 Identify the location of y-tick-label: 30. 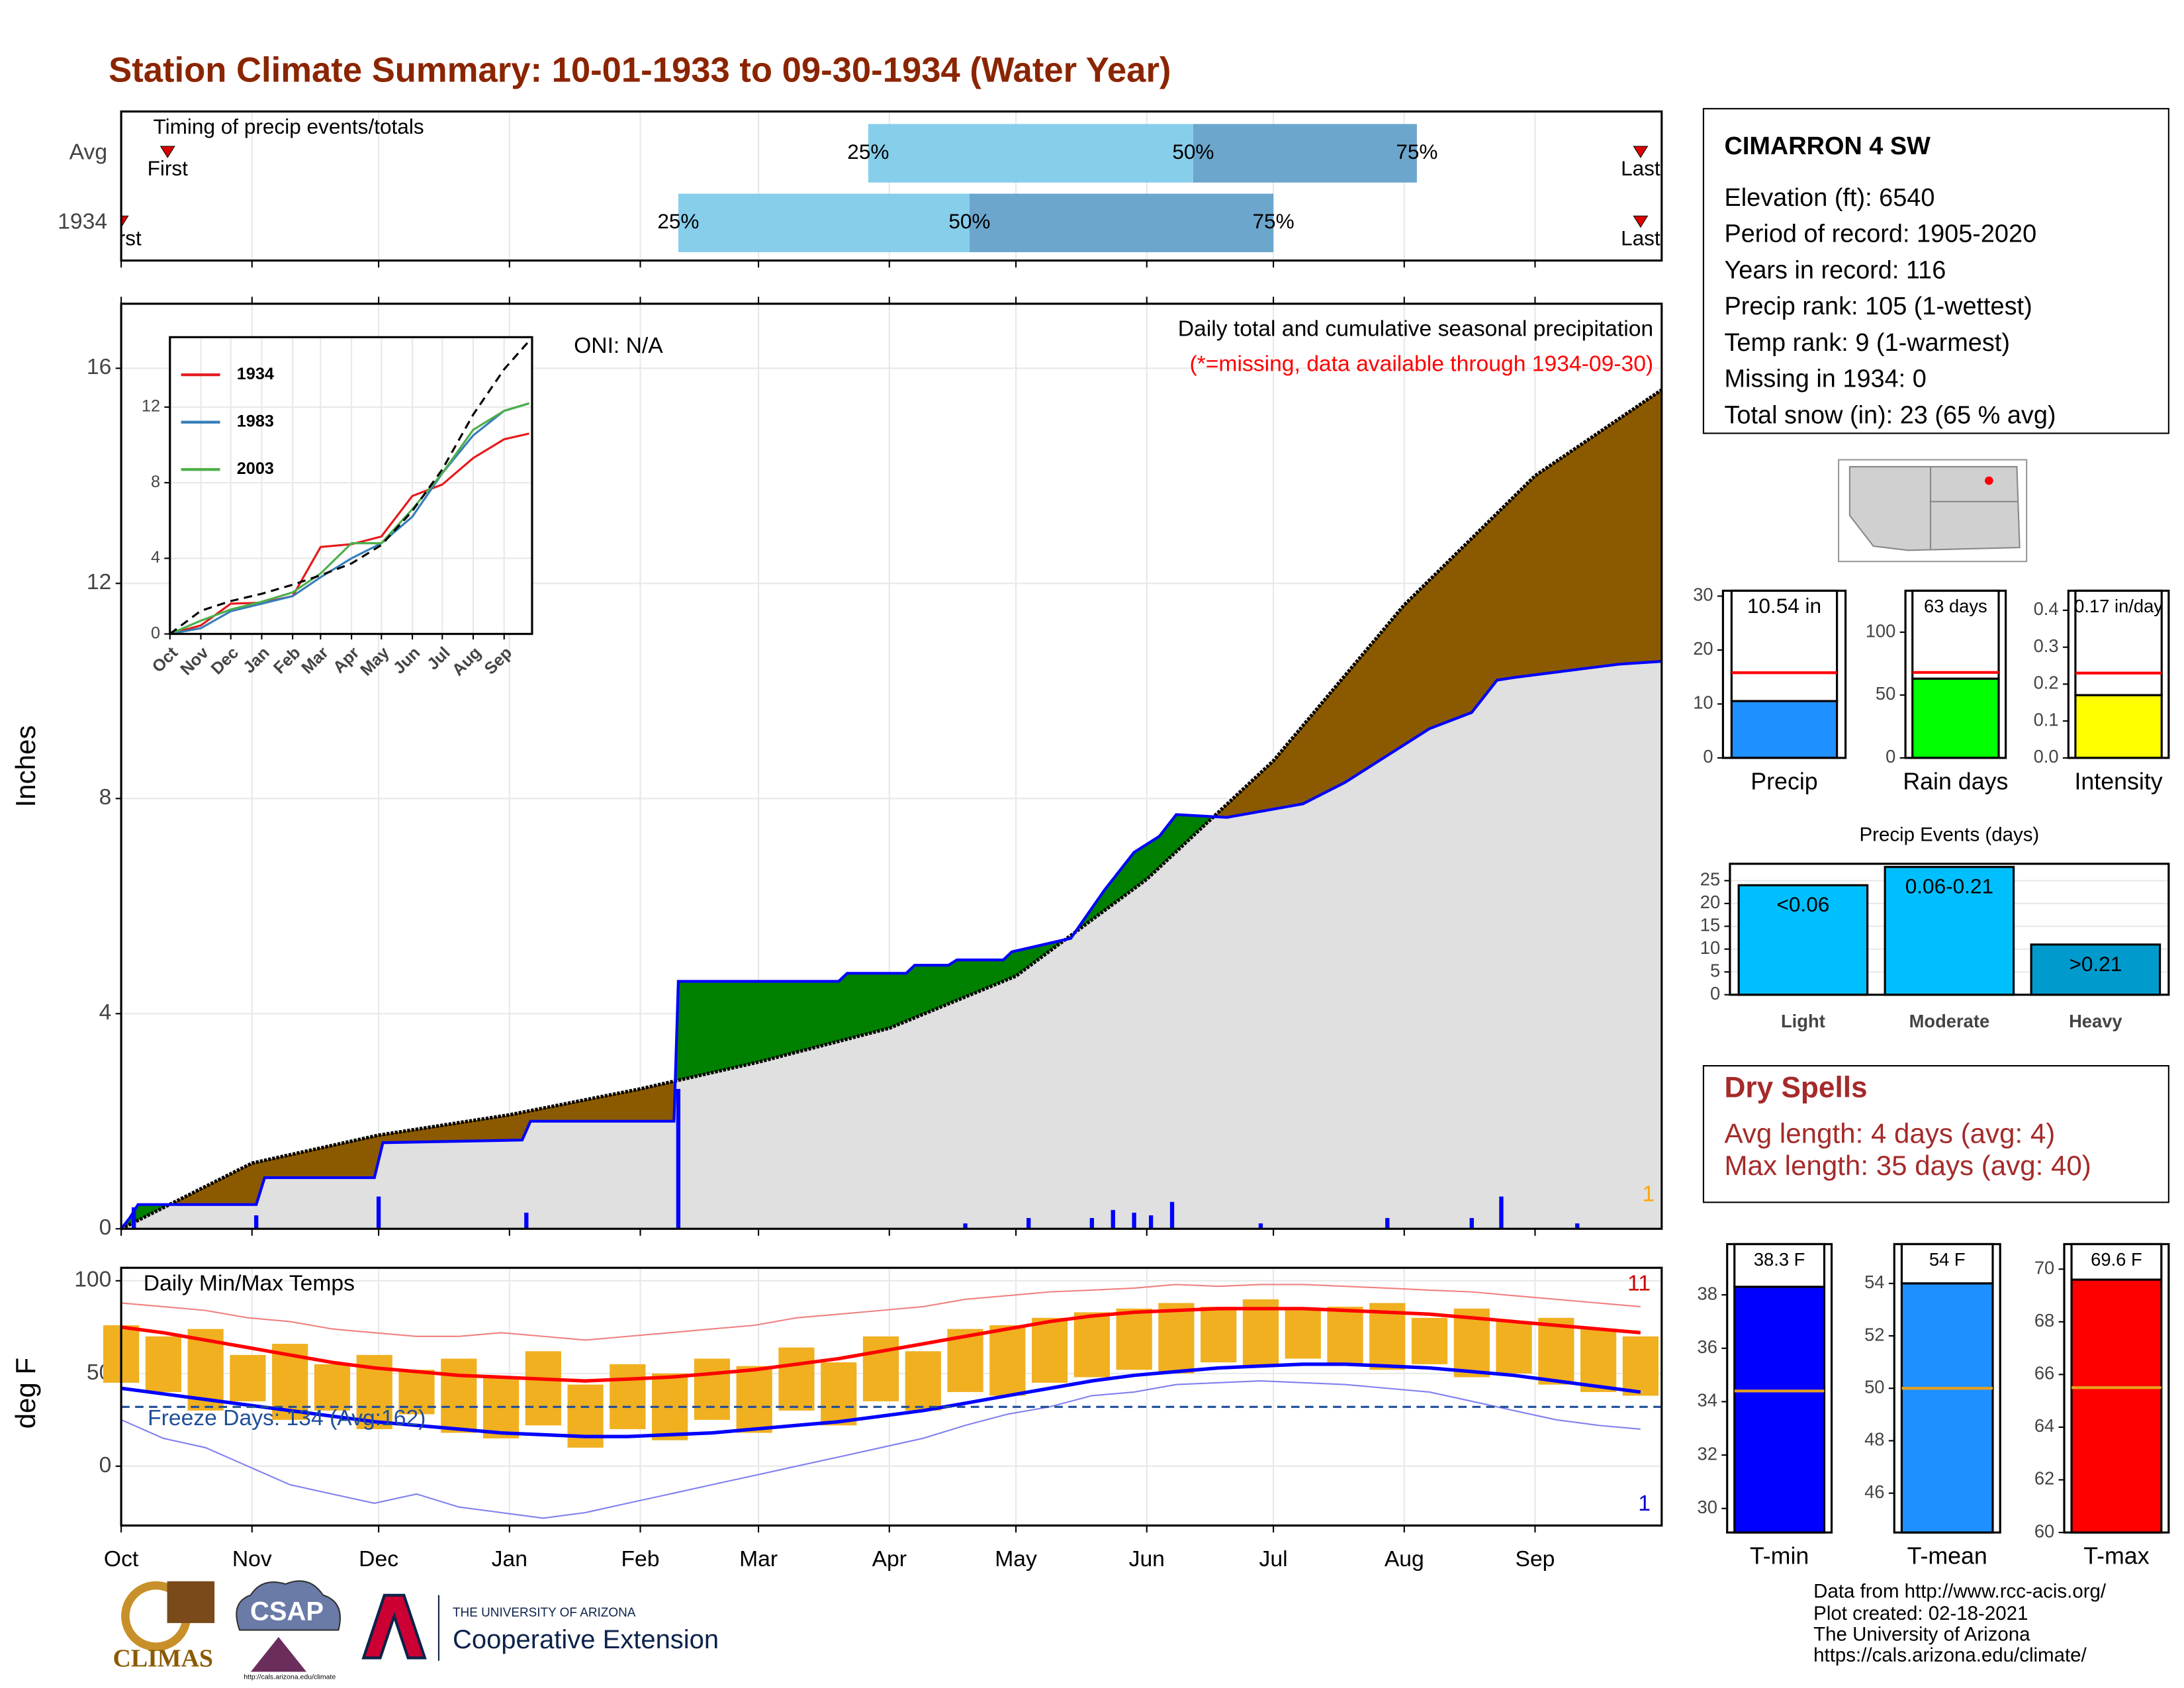
(1703, 595).